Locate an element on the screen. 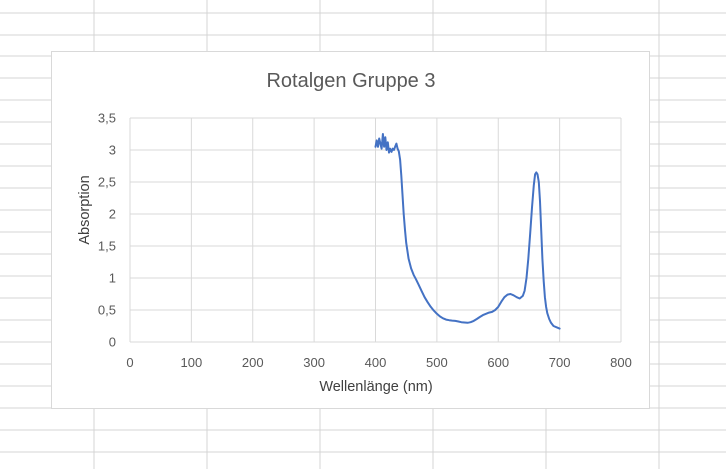  x-tick-label: 100 is located at coordinates (192, 362).